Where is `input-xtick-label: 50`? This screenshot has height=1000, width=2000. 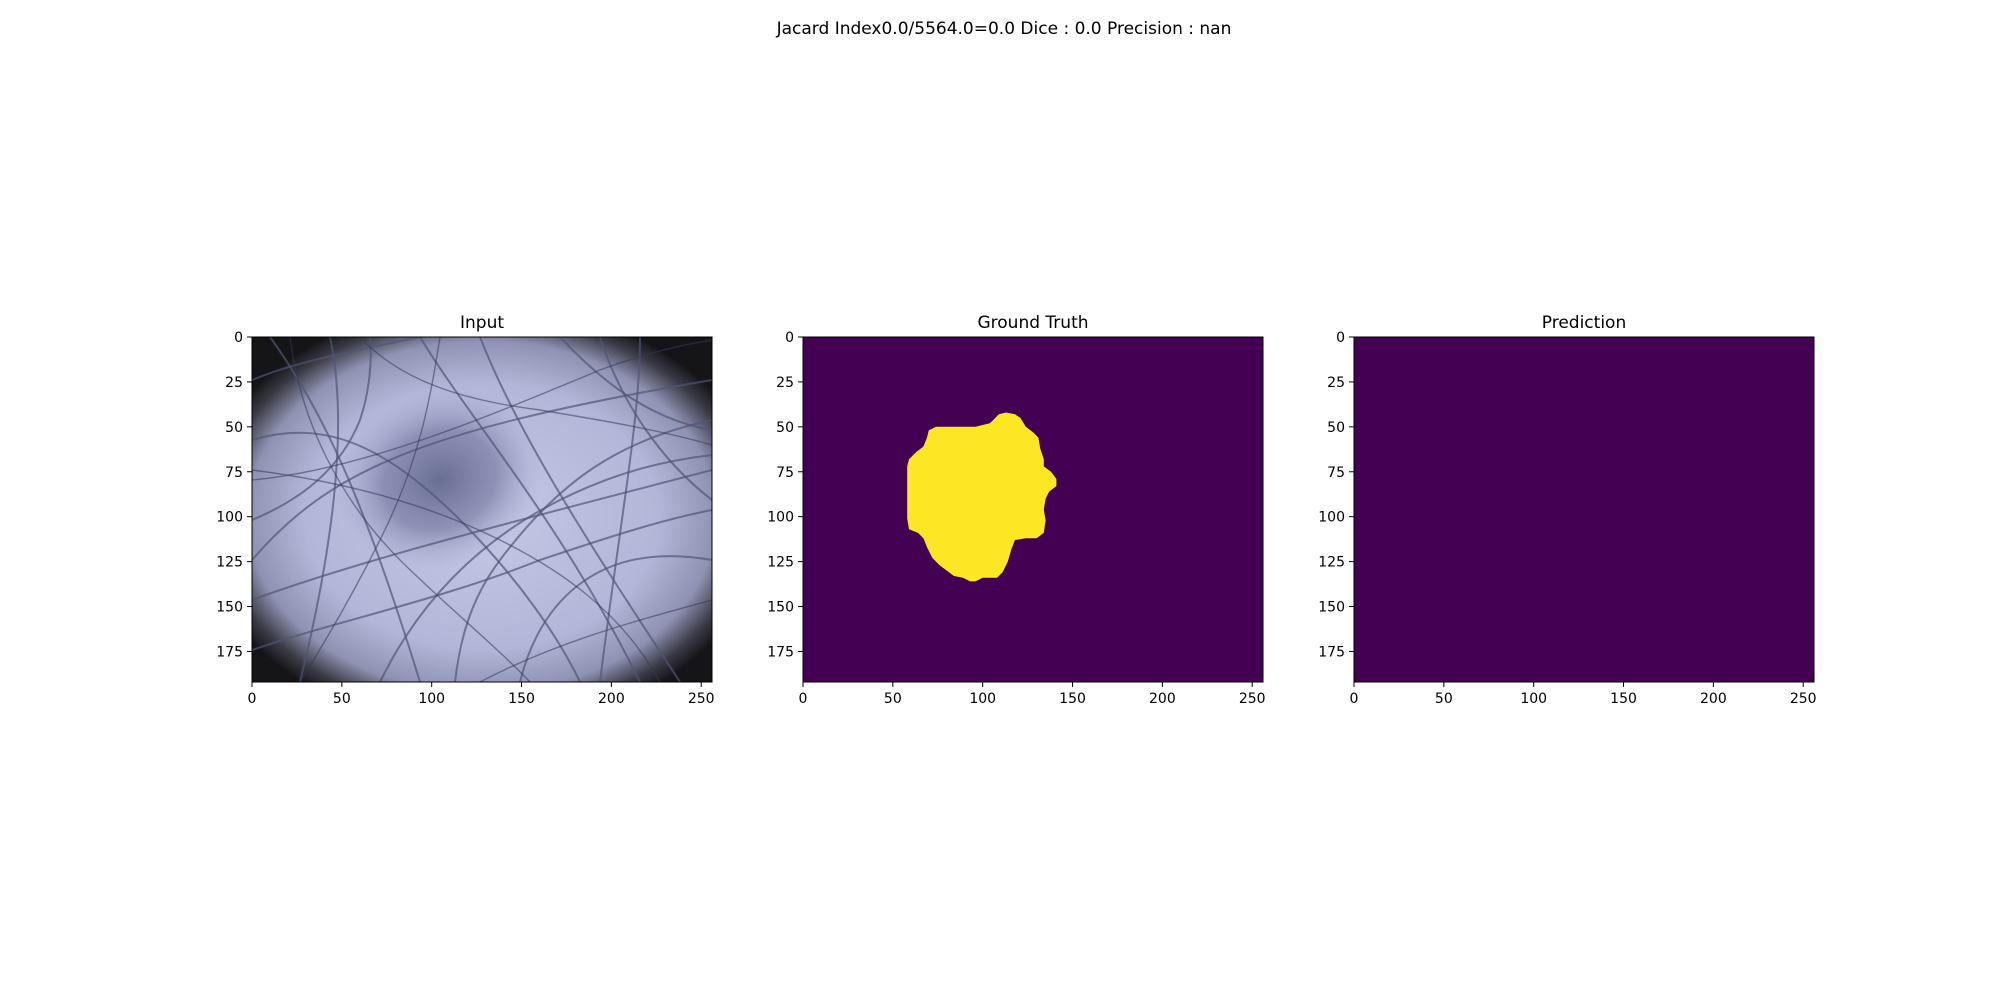
input-xtick-label: 50 is located at coordinates (342, 699).